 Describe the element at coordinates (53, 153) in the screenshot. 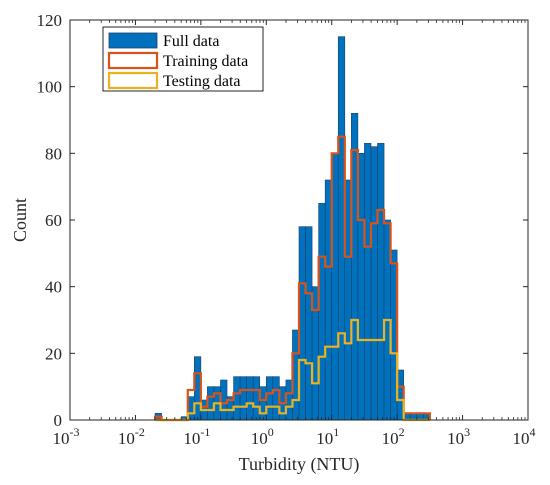

I see `y-tick-label: 80` at that location.